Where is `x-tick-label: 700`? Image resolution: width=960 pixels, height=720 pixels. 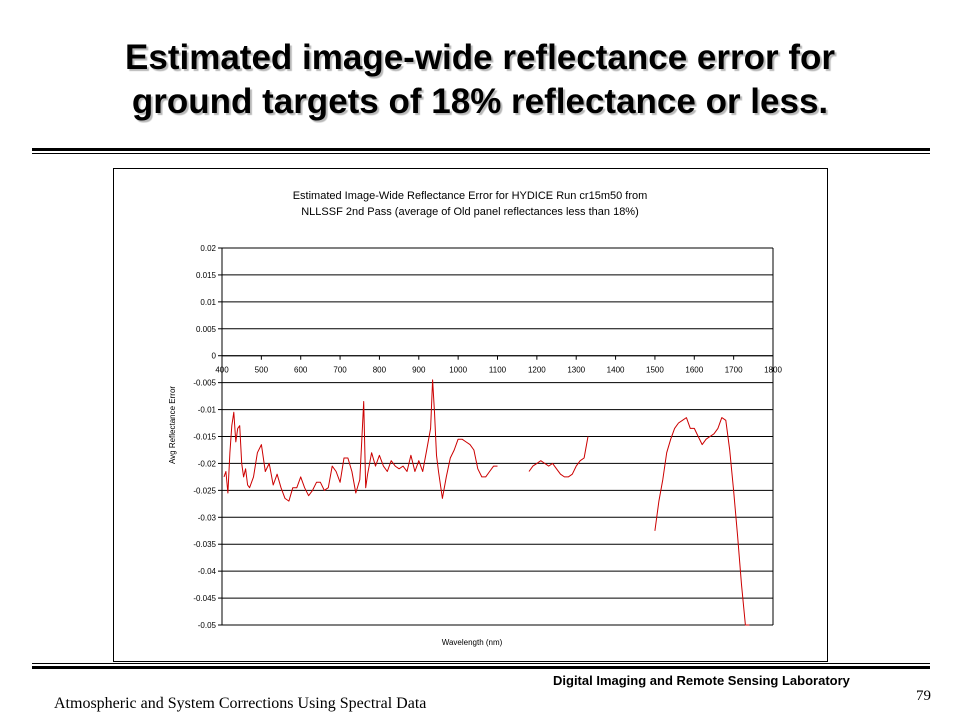
x-tick-label: 700 is located at coordinates (340, 370).